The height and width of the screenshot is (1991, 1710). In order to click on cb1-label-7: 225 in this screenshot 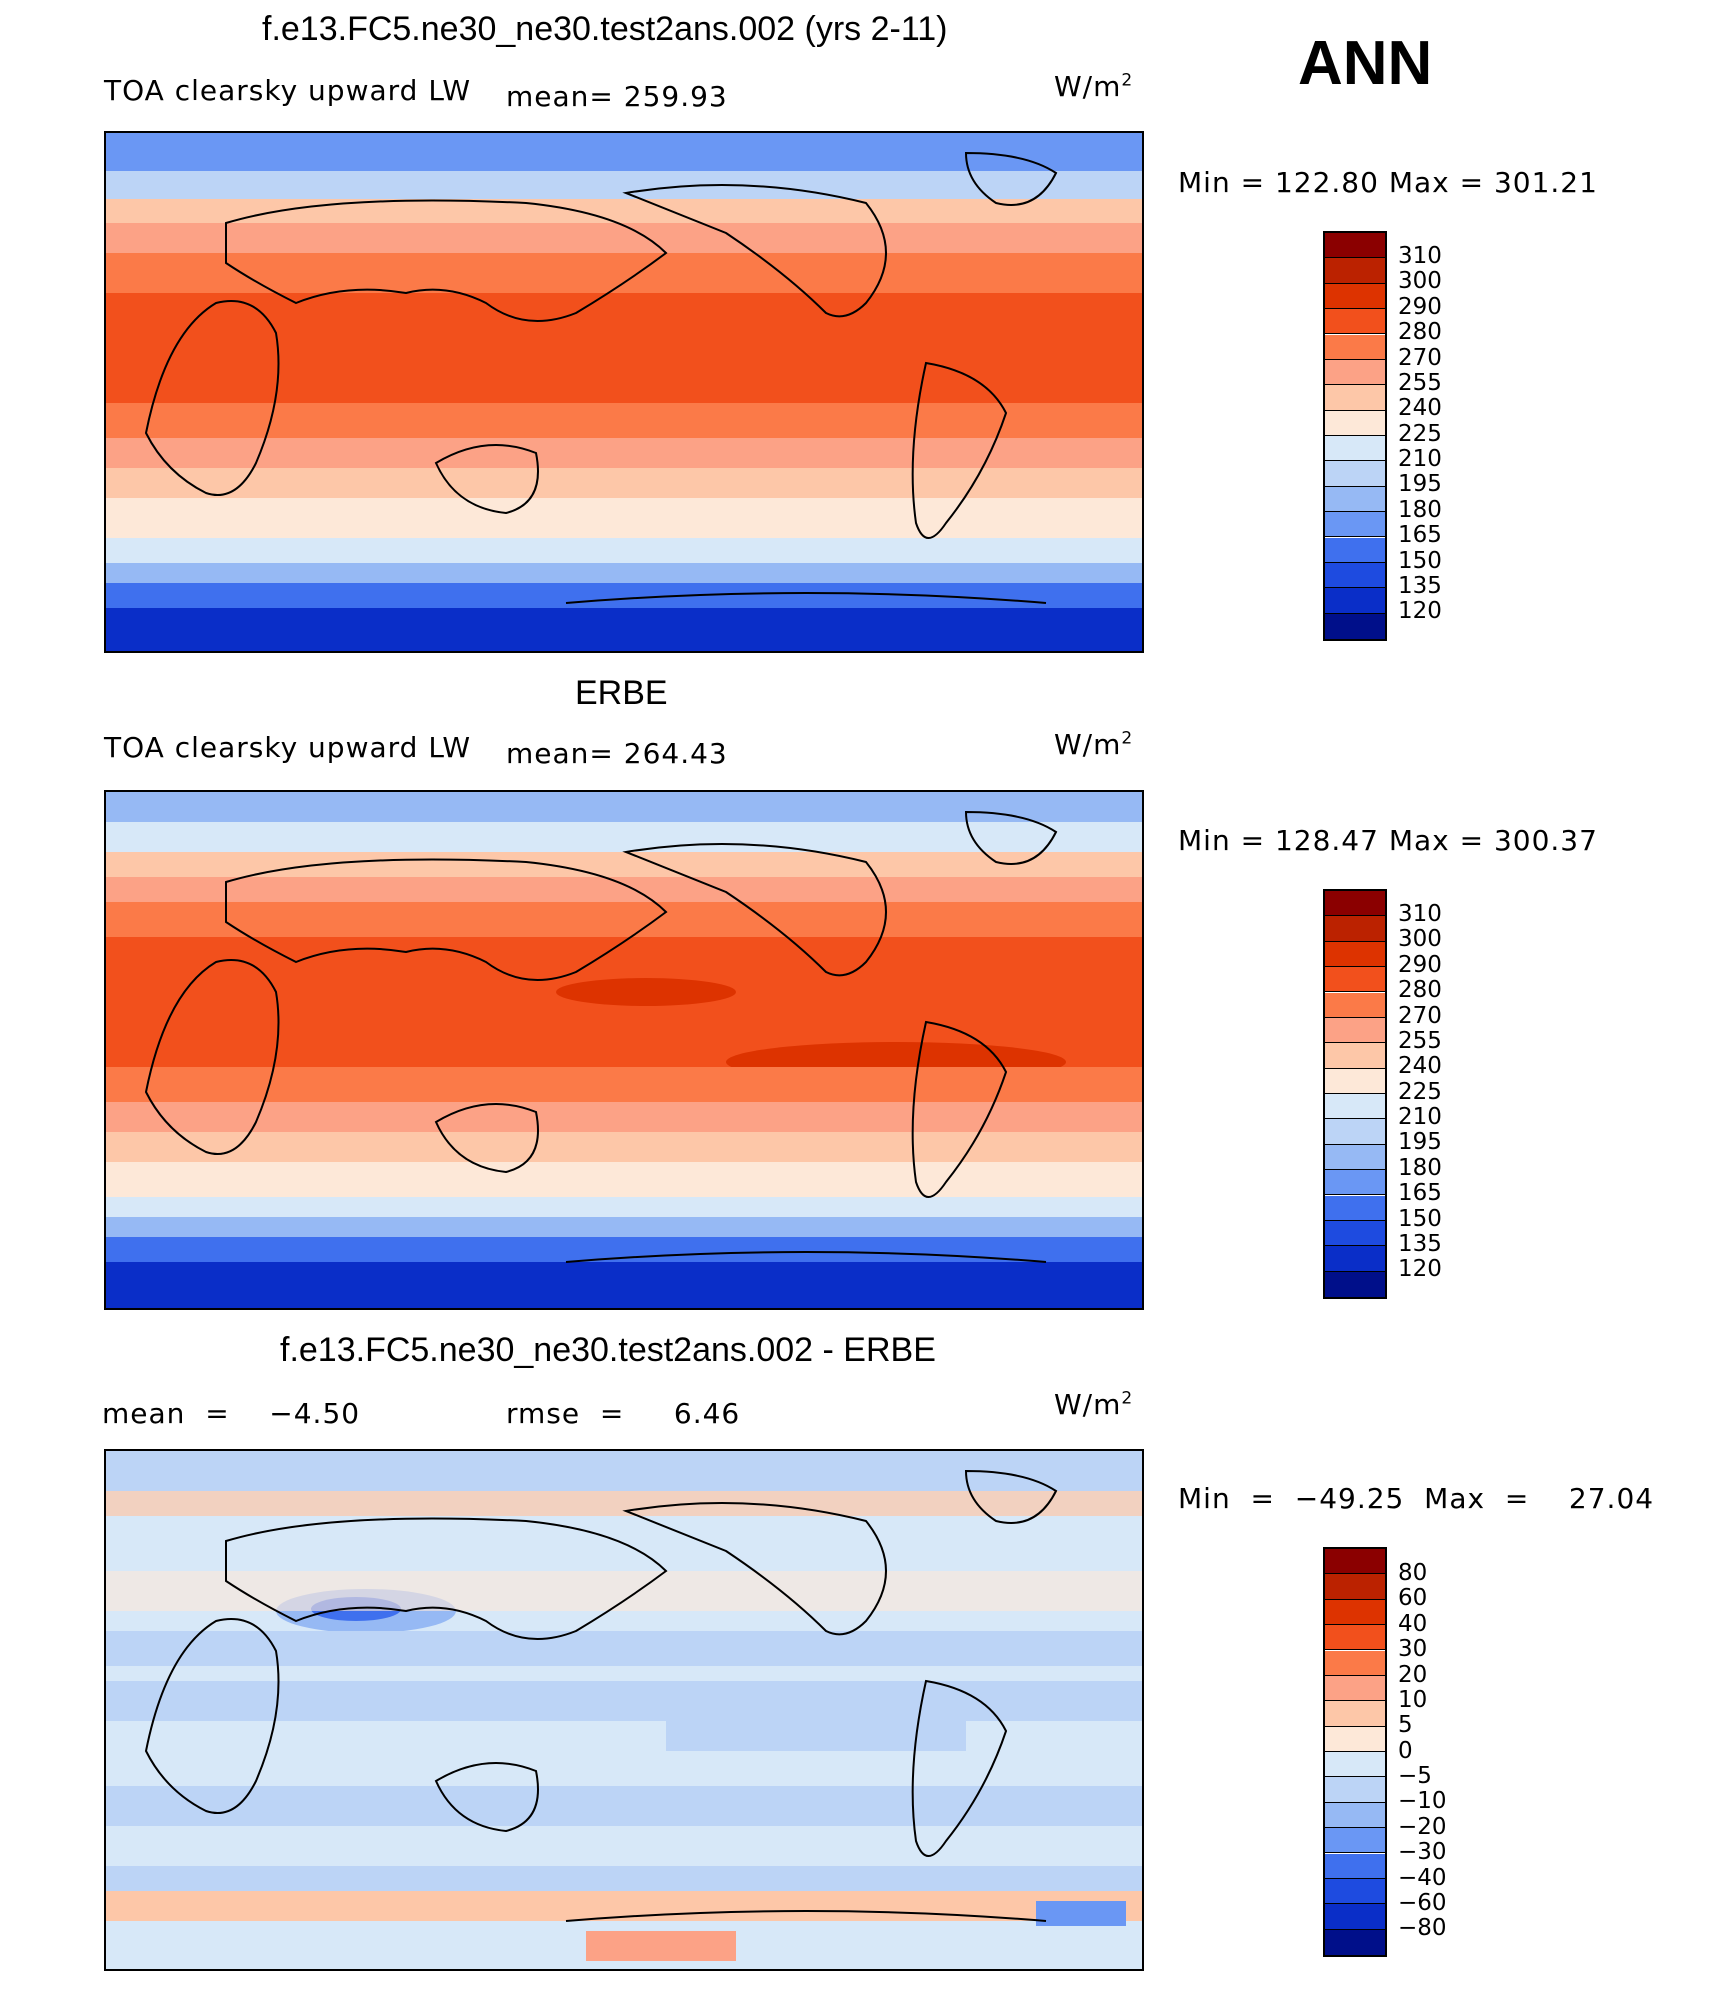, I will do `click(1420, 434)`.